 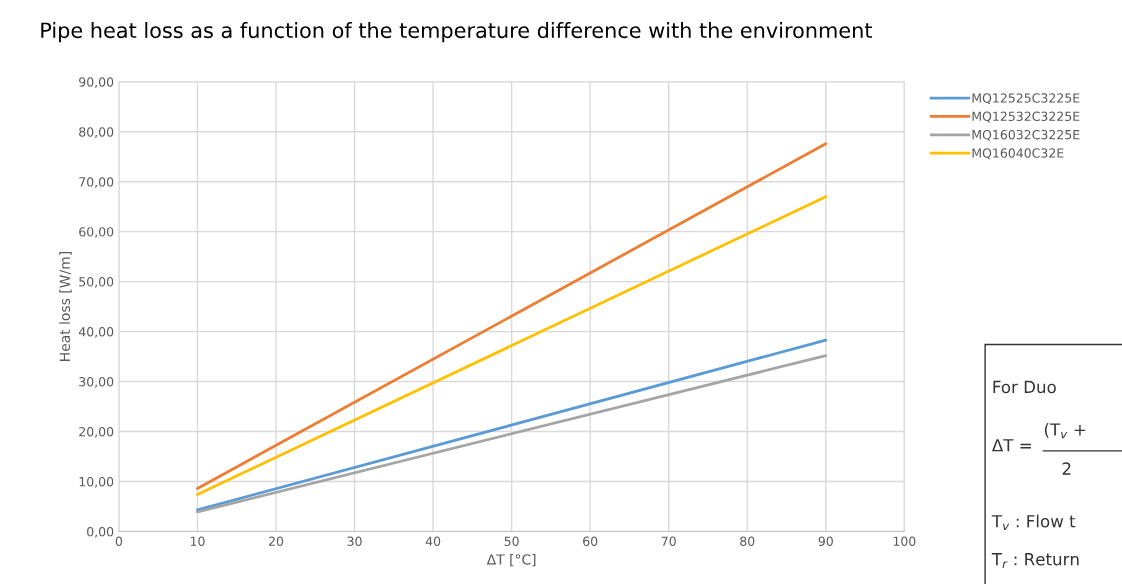 I want to click on x-tick-label: 0, so click(x=119, y=541).